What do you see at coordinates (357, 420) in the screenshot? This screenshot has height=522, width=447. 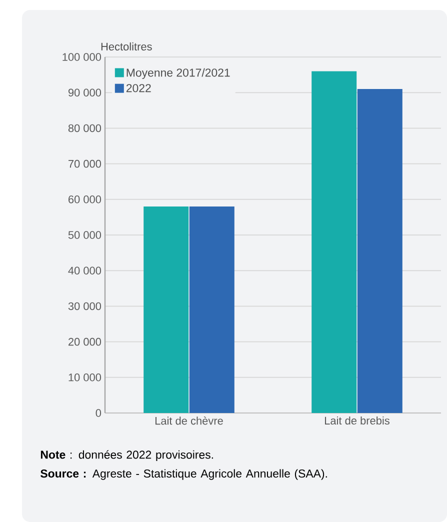 I see `x-tick-label: Lait de brebis` at bounding box center [357, 420].